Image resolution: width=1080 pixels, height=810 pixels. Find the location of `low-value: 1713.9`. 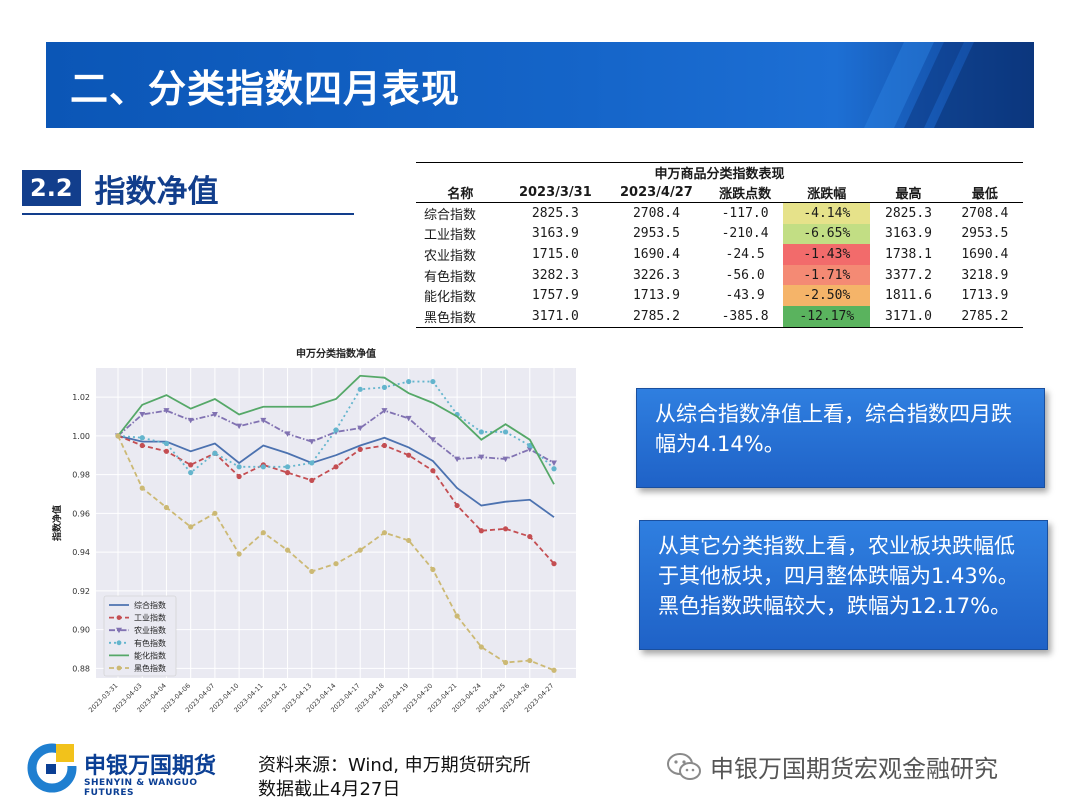

low-value: 1713.9 is located at coordinates (985, 296).